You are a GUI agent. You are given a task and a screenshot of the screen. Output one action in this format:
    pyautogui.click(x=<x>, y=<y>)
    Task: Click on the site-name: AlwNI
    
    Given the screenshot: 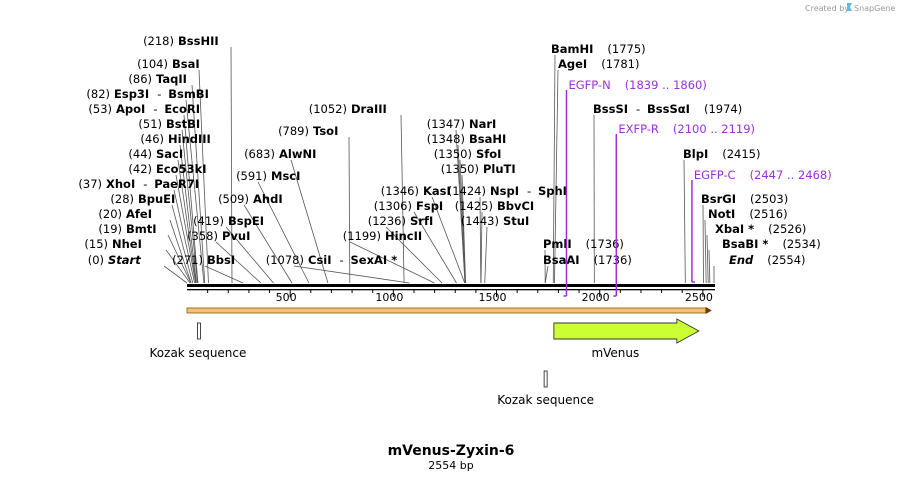 What is the action you would take?
    pyautogui.click(x=297, y=154)
    